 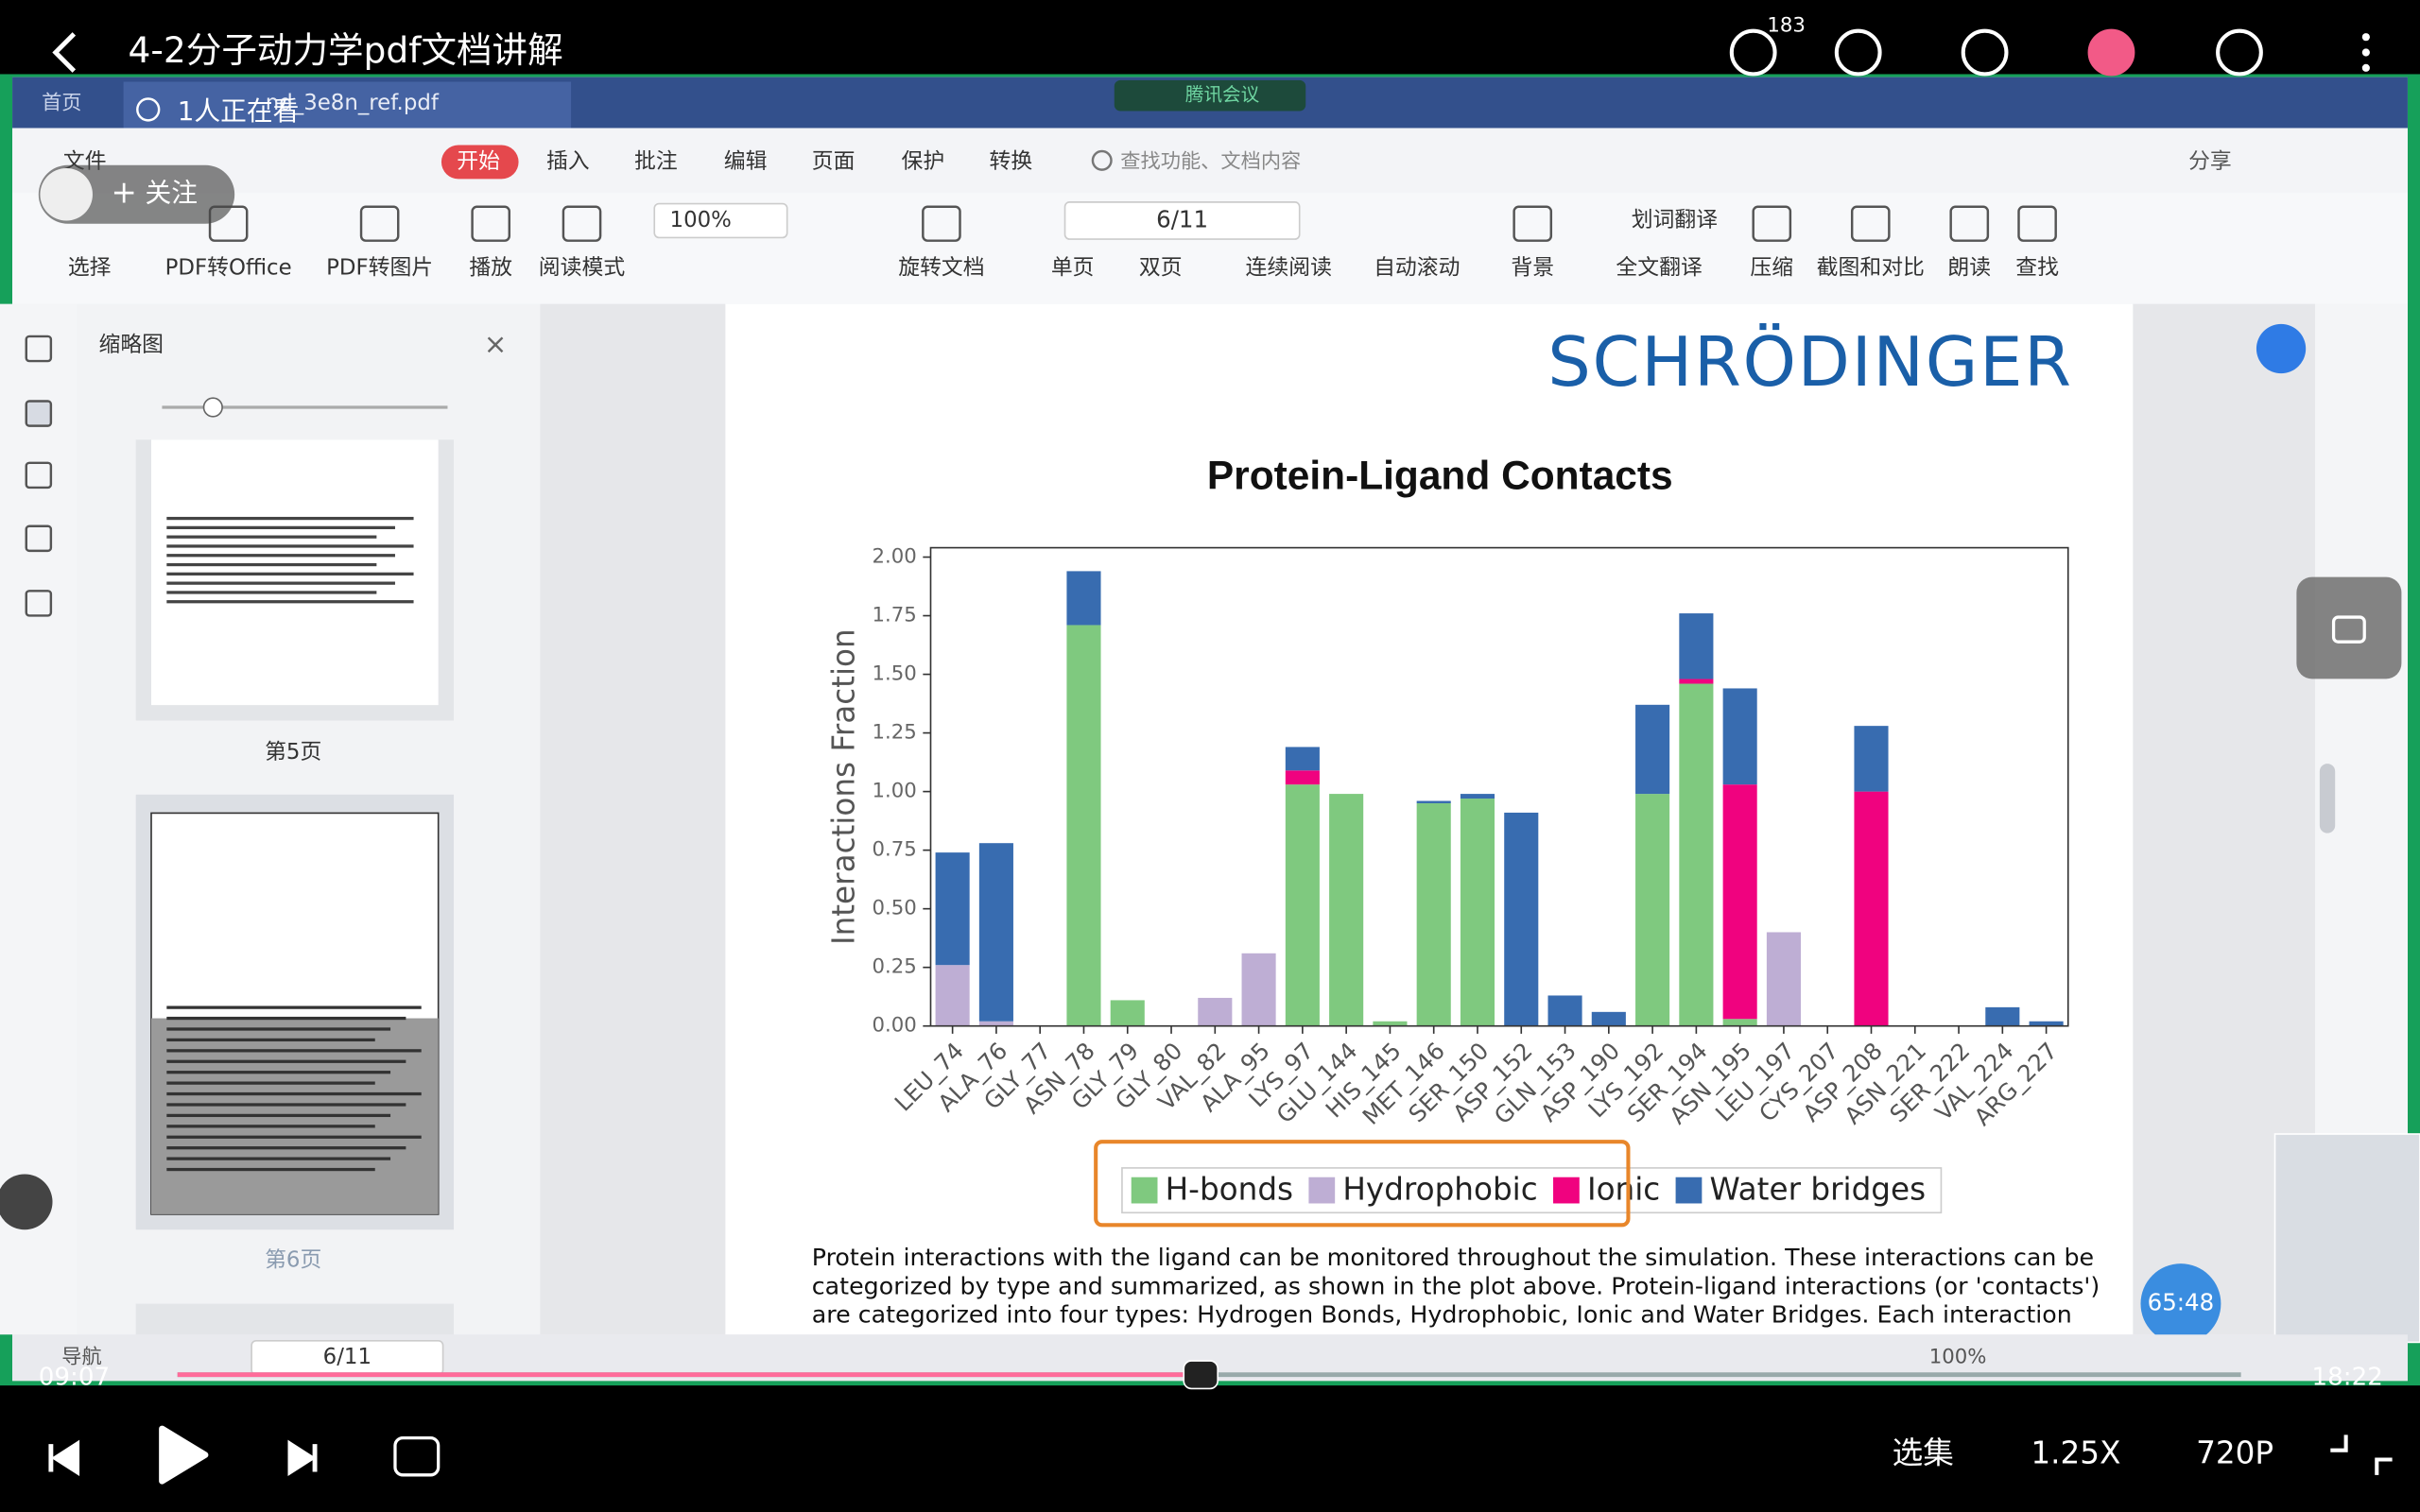 I want to click on menu-item: 编辑, so click(x=746, y=161).